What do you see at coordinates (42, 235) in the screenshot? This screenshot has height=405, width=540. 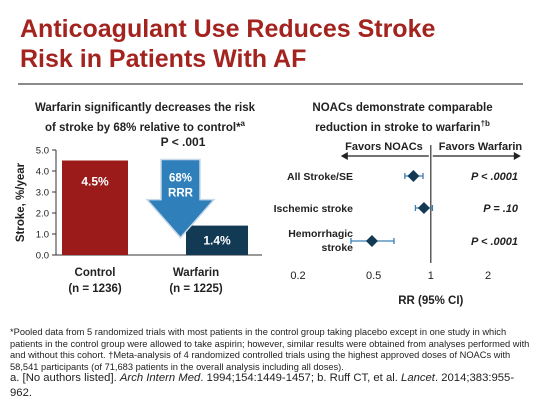 I see `bar-y-tick-label: 1.0` at bounding box center [42, 235].